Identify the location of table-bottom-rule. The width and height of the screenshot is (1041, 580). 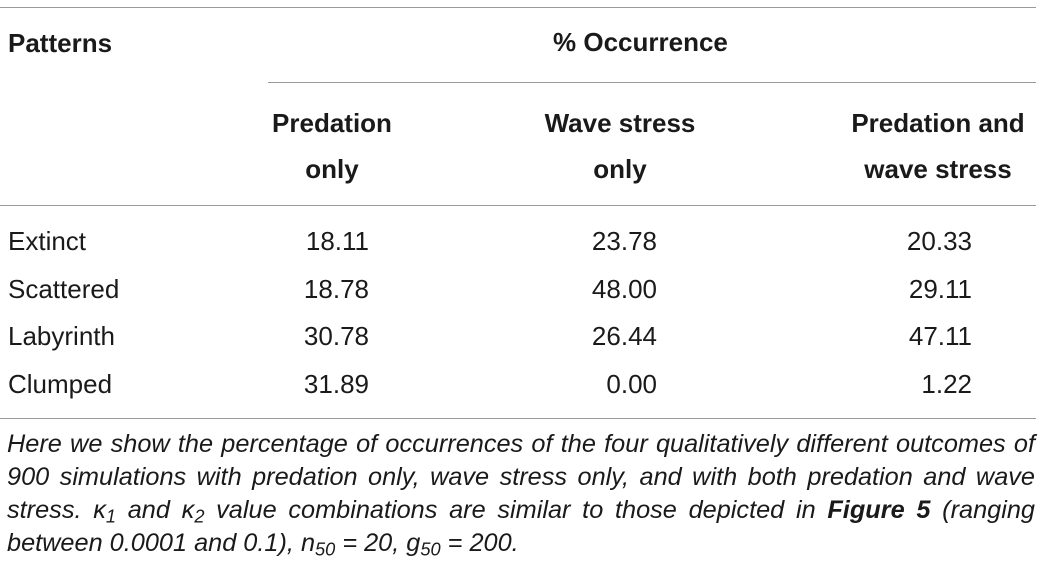
(518, 418).